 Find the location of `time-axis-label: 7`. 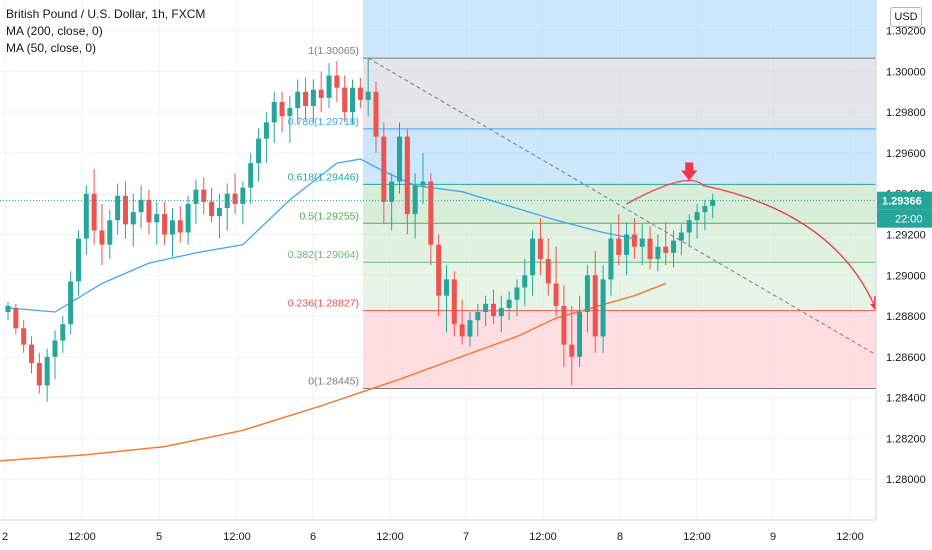

time-axis-label: 7 is located at coordinates (466, 537).